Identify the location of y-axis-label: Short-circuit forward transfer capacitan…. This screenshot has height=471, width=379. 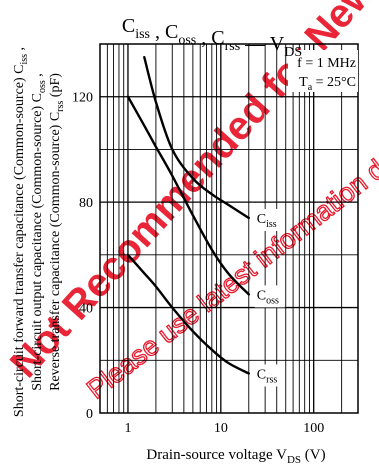
(21, 232).